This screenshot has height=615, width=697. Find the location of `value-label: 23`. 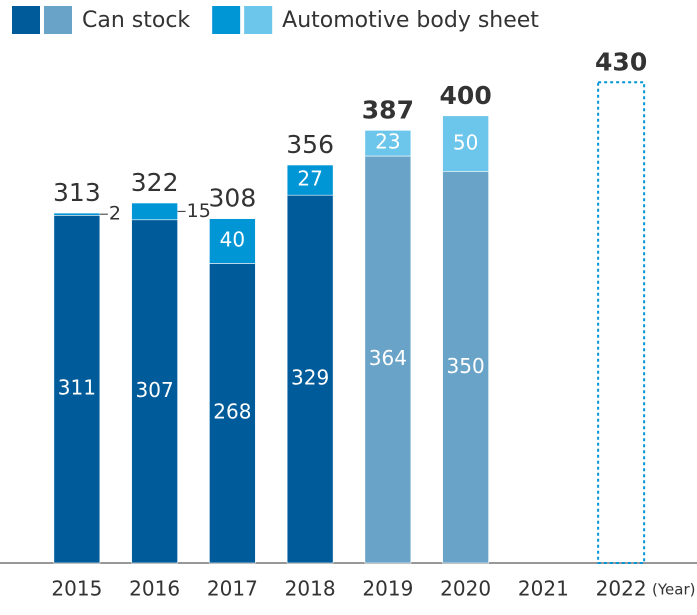

value-label: 23 is located at coordinates (387, 142).